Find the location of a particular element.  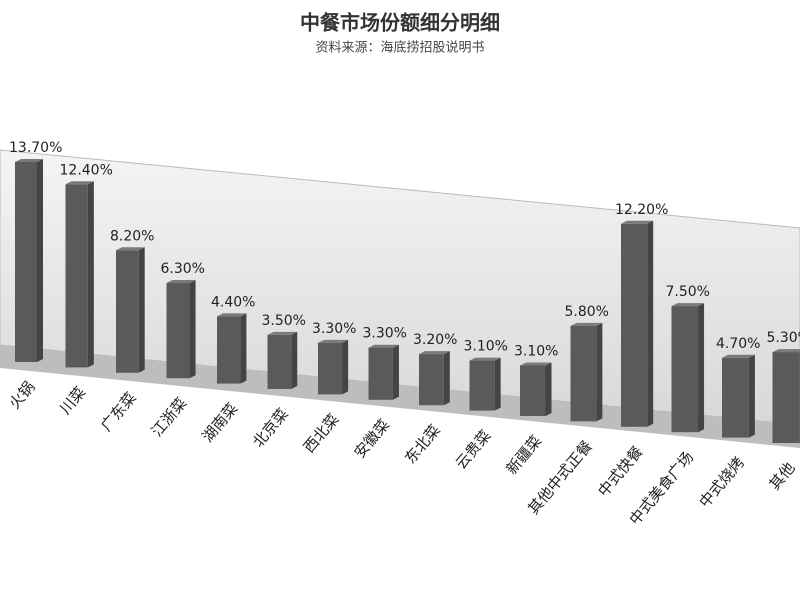

value-label: 8.20% is located at coordinates (132, 236).